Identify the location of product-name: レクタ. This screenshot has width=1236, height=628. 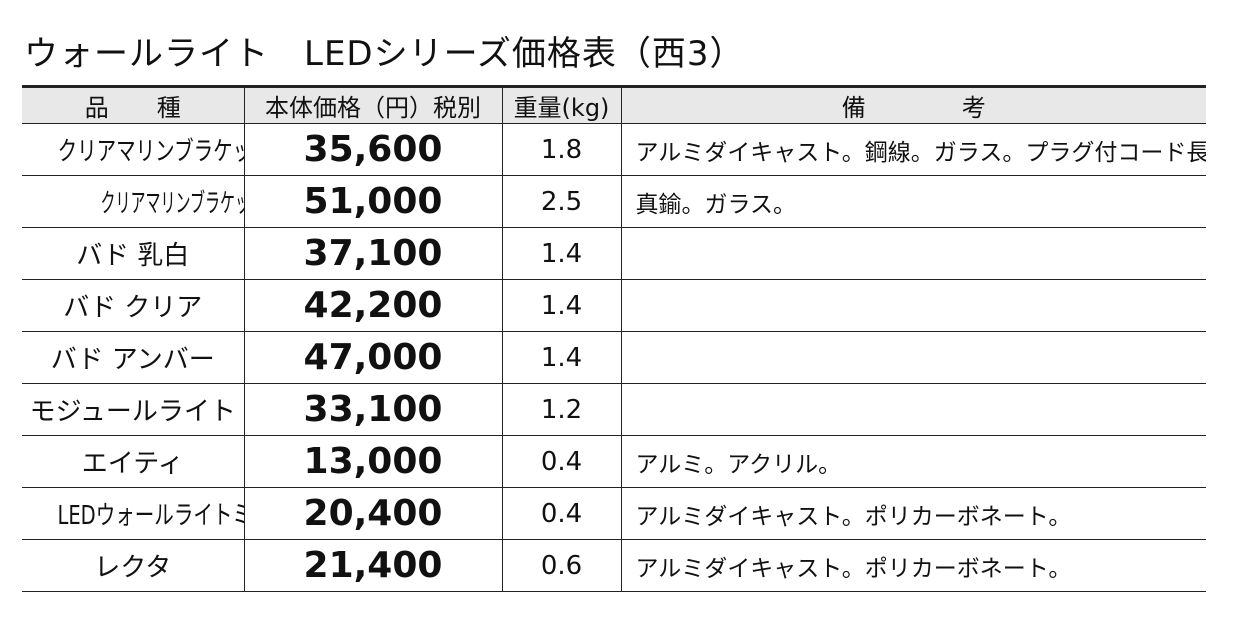
(133, 568).